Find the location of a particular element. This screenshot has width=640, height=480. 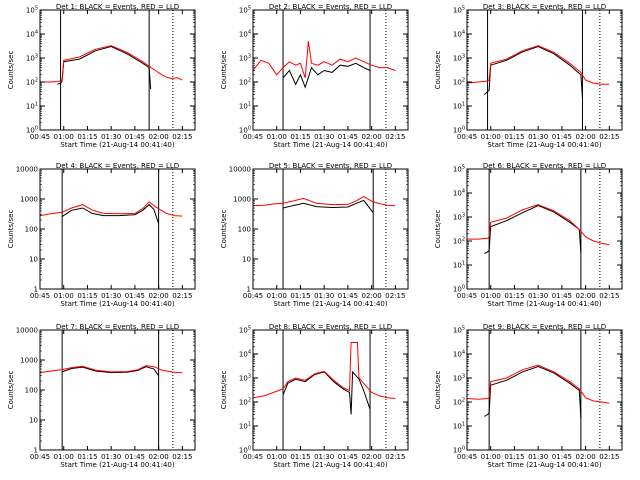

chart-title: Det 7: BLACK = Events, RED = LLD is located at coordinates (117, 327).